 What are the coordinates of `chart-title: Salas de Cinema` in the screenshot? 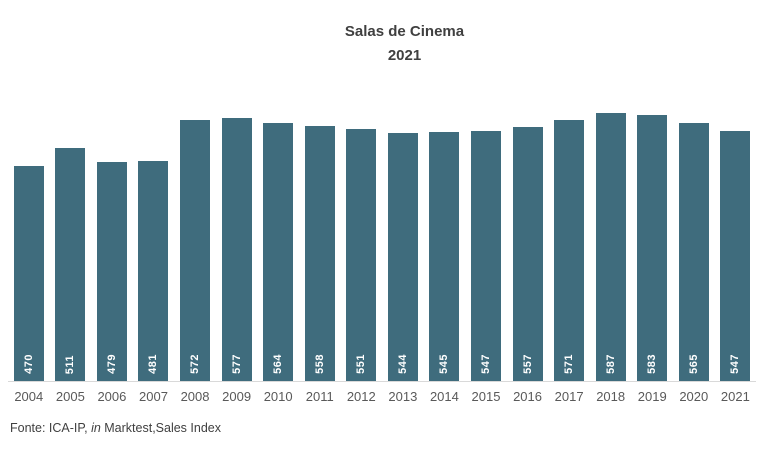 It's located at (404, 31).